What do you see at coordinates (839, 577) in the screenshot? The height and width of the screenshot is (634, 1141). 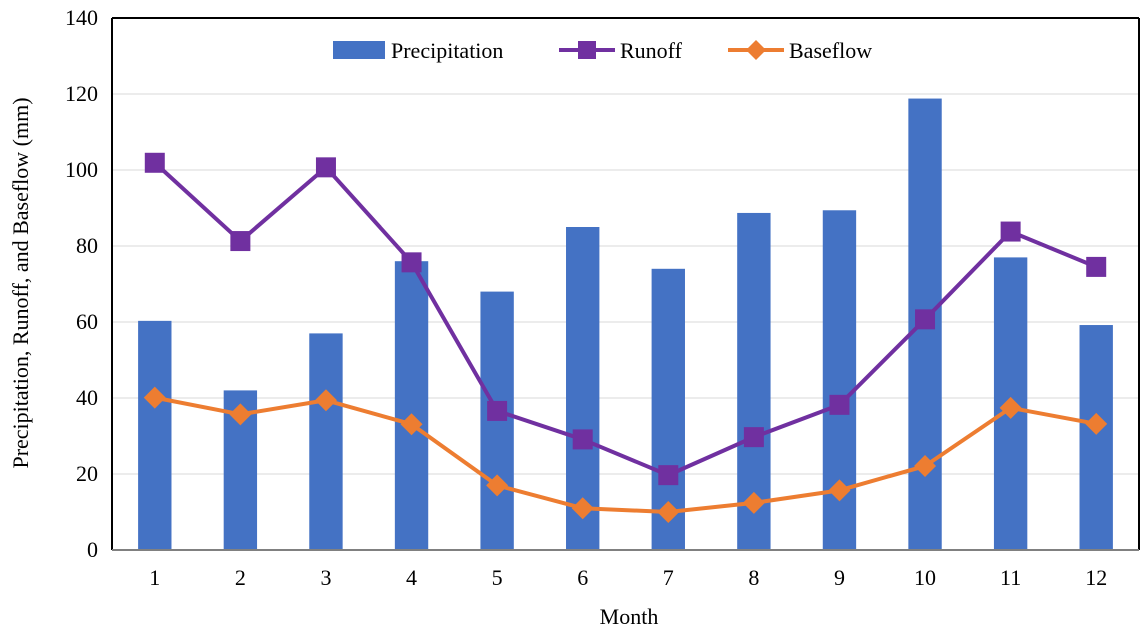 I see `x-tick-label: 9` at bounding box center [839, 577].